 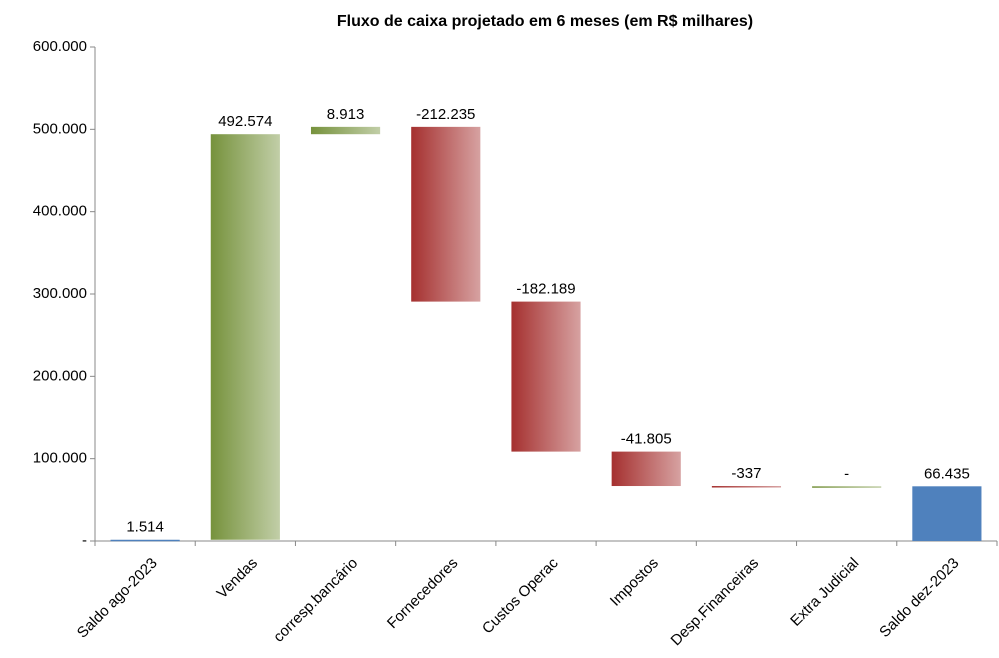 What do you see at coordinates (846, 473) in the screenshot?
I see `value-label: -` at bounding box center [846, 473].